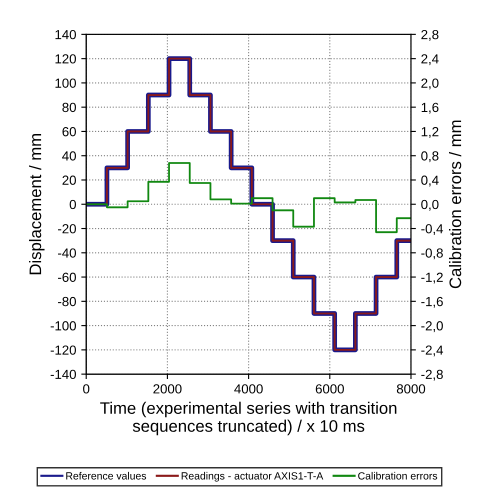 The image size is (479, 491). I want to click on y-tick-label: -80, so click(67, 301).